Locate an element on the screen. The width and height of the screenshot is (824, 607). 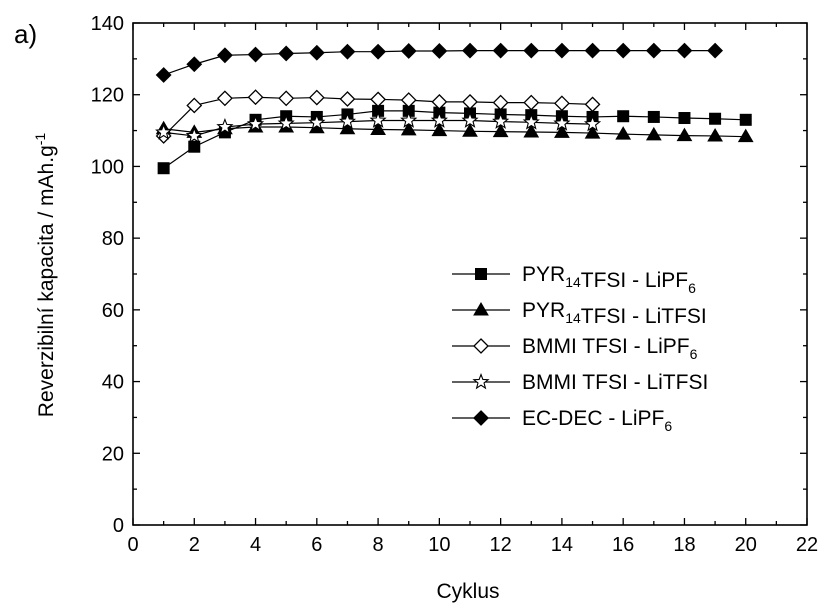
legend-label-subscript: 14 is located at coordinates (573, 282).